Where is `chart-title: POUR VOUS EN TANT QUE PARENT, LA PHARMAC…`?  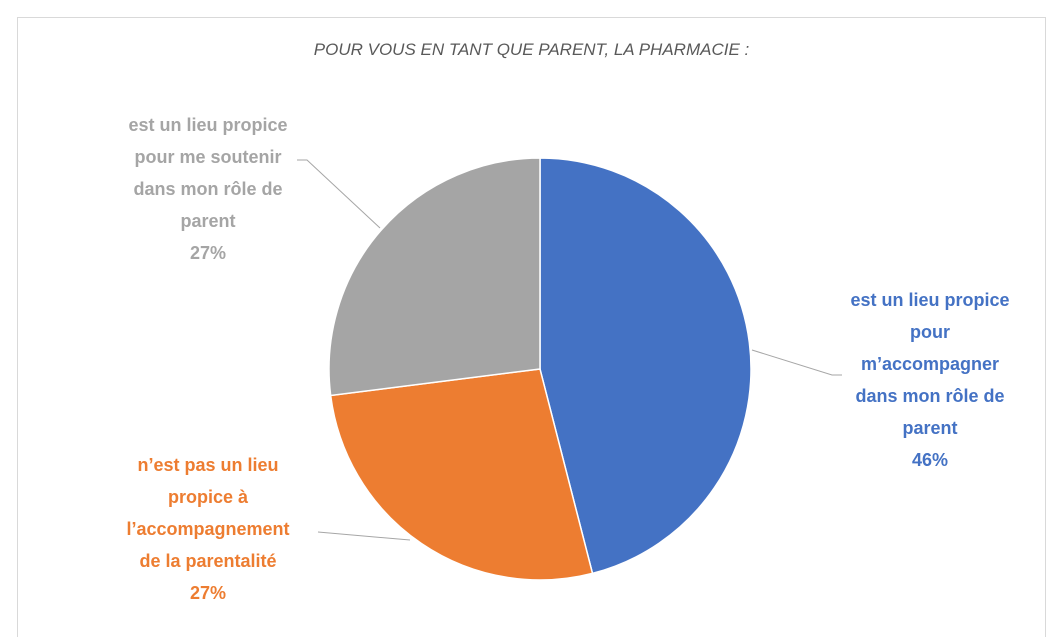 chart-title: POUR VOUS EN TANT QUE PARENT, LA PHARMAC… is located at coordinates (531, 49).